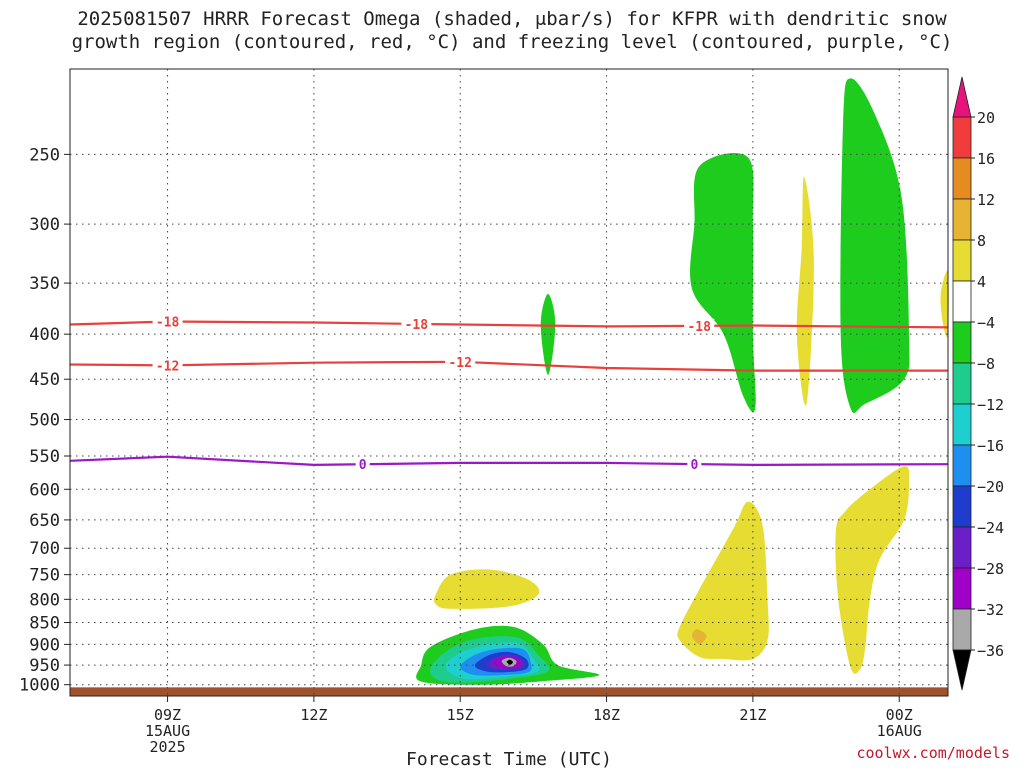 The image size is (1024, 768). I want to click on x-tick-label-0: 09Z, so click(167, 715).